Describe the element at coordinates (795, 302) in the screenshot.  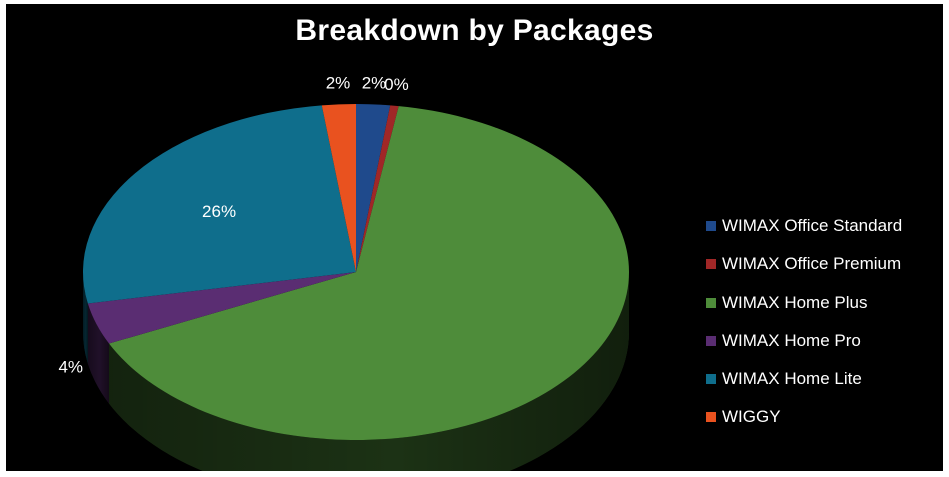
I see `legend-label: WIMAX Home Plus` at that location.